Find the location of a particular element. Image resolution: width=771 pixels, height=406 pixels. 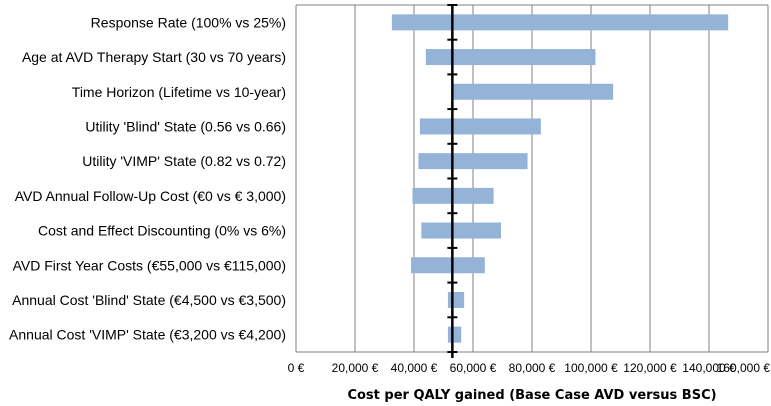

category-label-4: Utility 'VIMP' State (0.82 vs 0.72) is located at coordinates (184, 161).